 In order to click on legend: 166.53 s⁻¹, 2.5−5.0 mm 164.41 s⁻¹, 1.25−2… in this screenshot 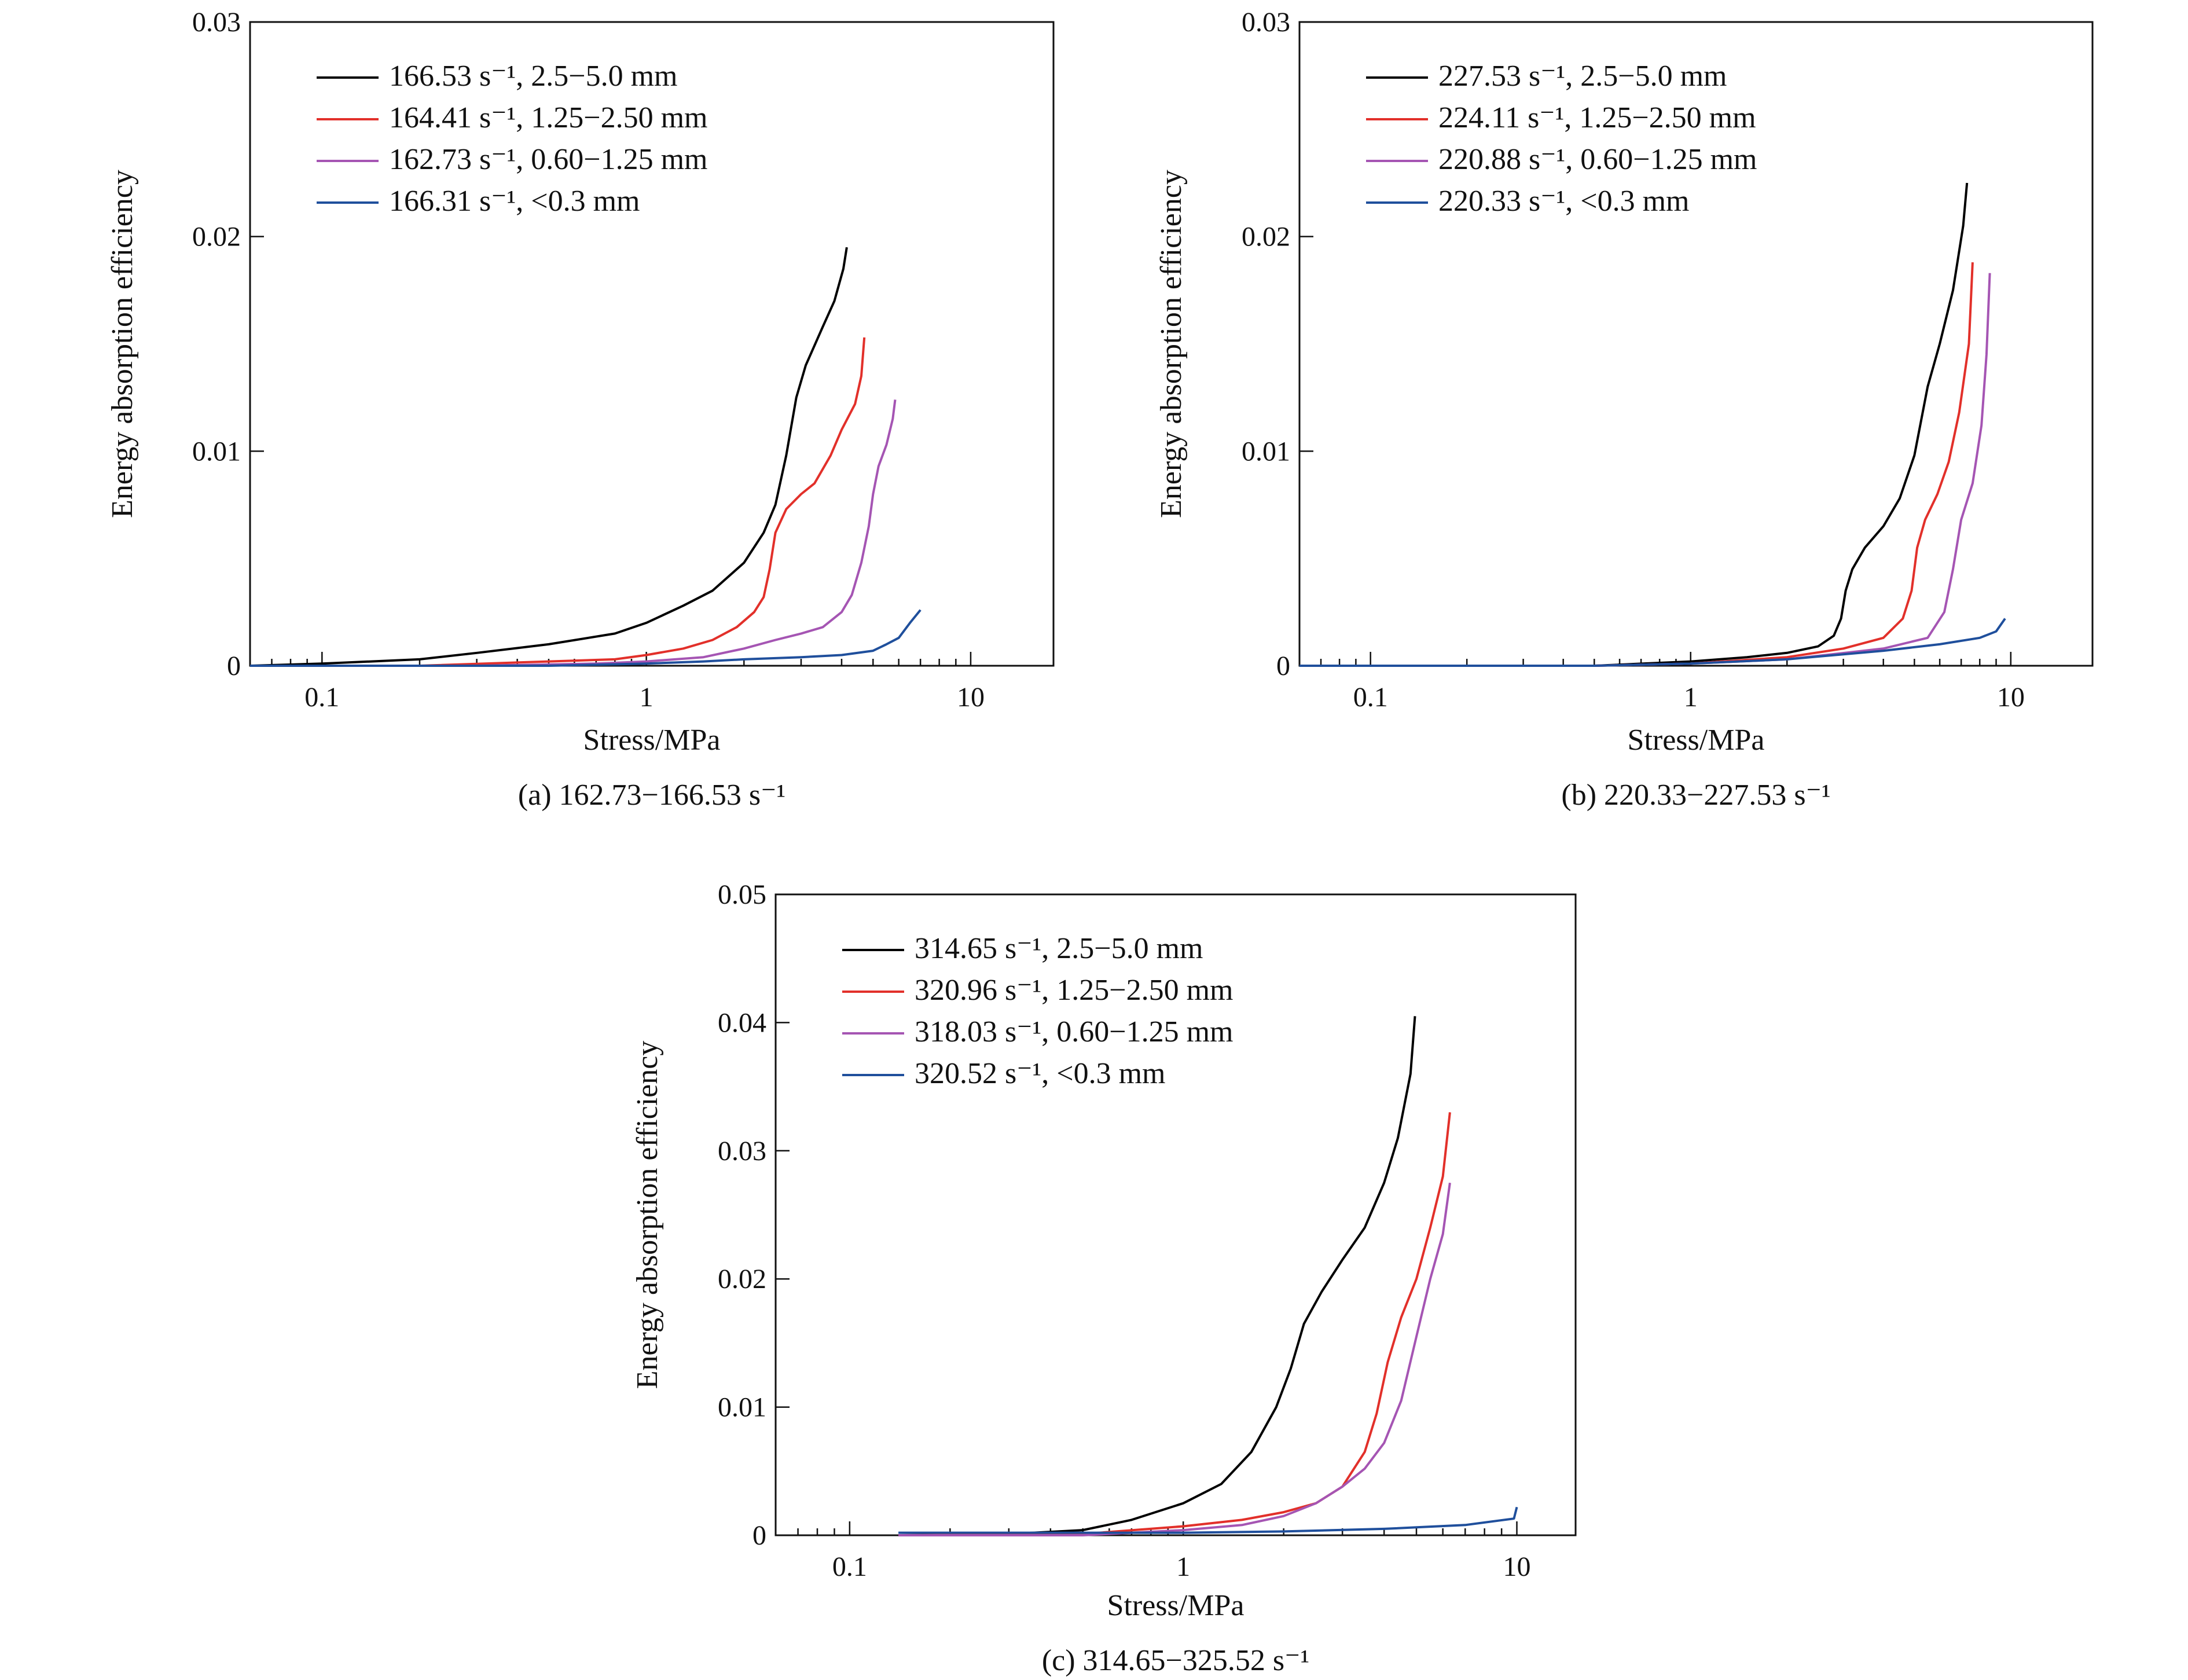, I will do `click(512, 139)`.